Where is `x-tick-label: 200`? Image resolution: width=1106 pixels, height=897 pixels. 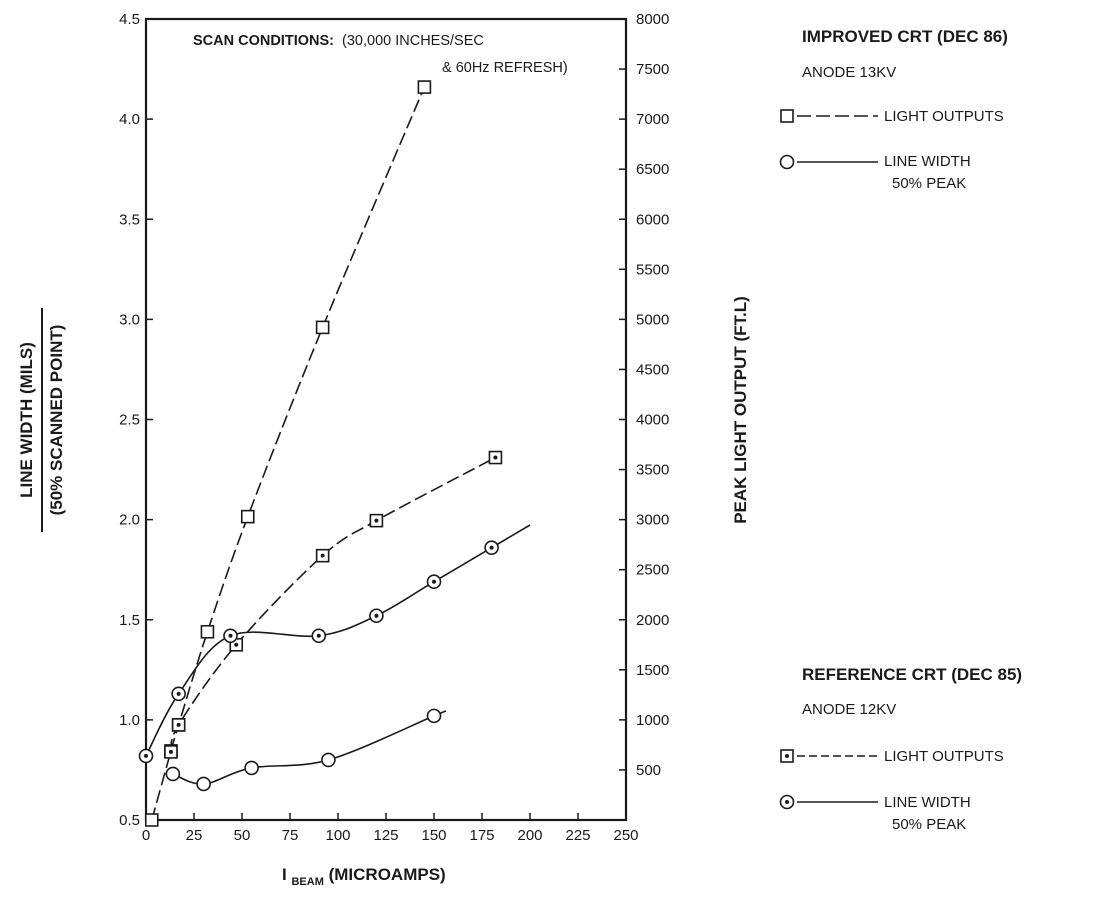 x-tick-label: 200 is located at coordinates (529, 835).